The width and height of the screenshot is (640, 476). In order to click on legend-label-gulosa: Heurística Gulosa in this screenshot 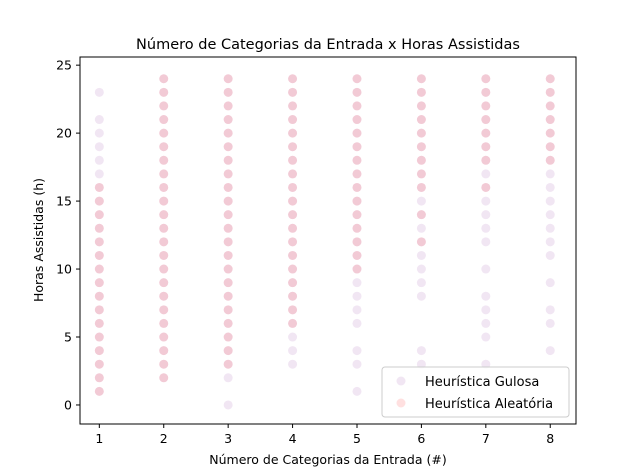, I will do `click(482, 382)`.